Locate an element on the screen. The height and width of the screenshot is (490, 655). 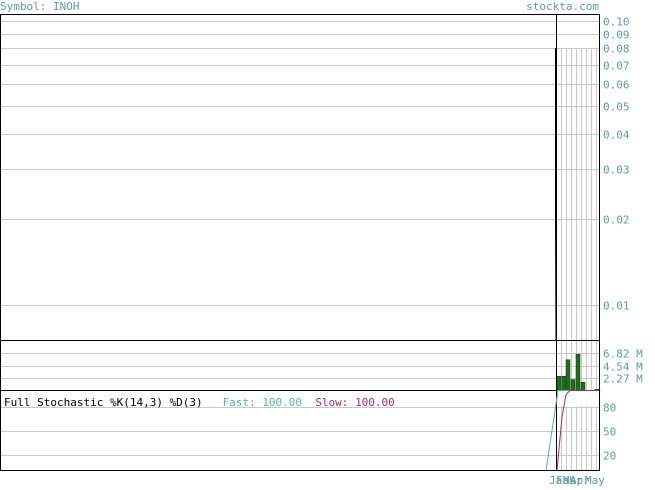
volume-tick-label: 4.54 M is located at coordinates (623, 367).